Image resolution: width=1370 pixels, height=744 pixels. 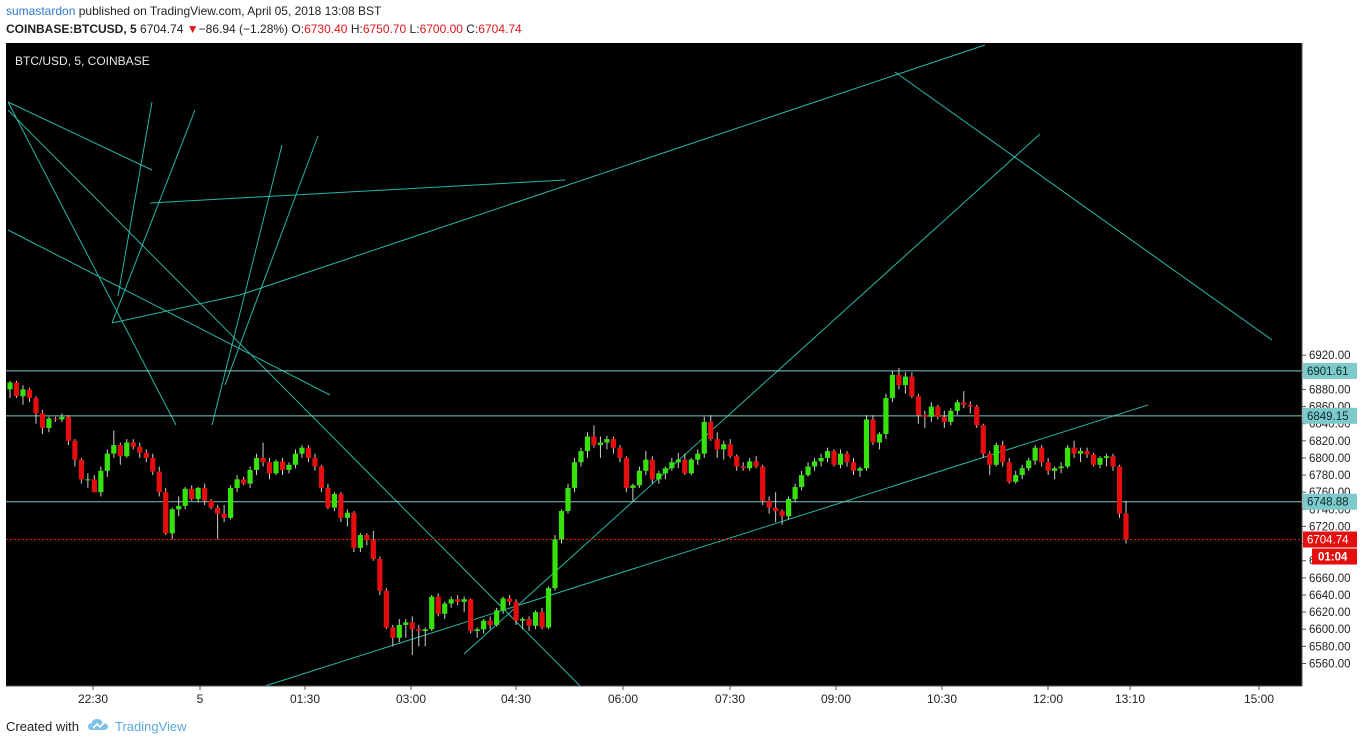 I want to click on last-price-text: 6704.74, so click(x=162, y=29).